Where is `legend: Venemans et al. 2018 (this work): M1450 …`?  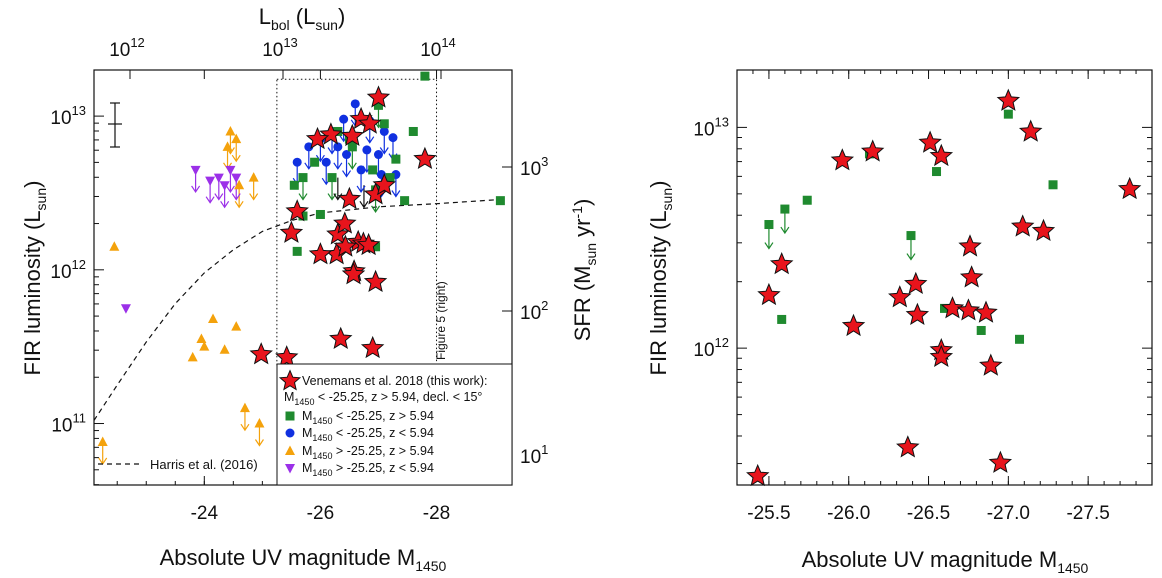 legend: Venemans et al. 2018 (this work): M1450 … is located at coordinates (394, 424).